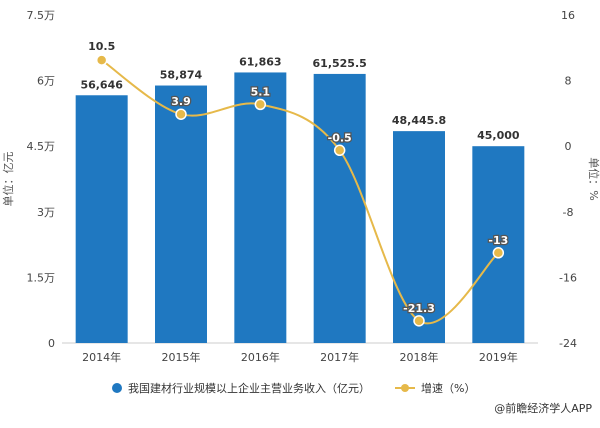 This screenshot has width=600, height=428. Describe the element at coordinates (41, 277) in the screenshot. I see `y-tick-left: 1.5万` at that location.